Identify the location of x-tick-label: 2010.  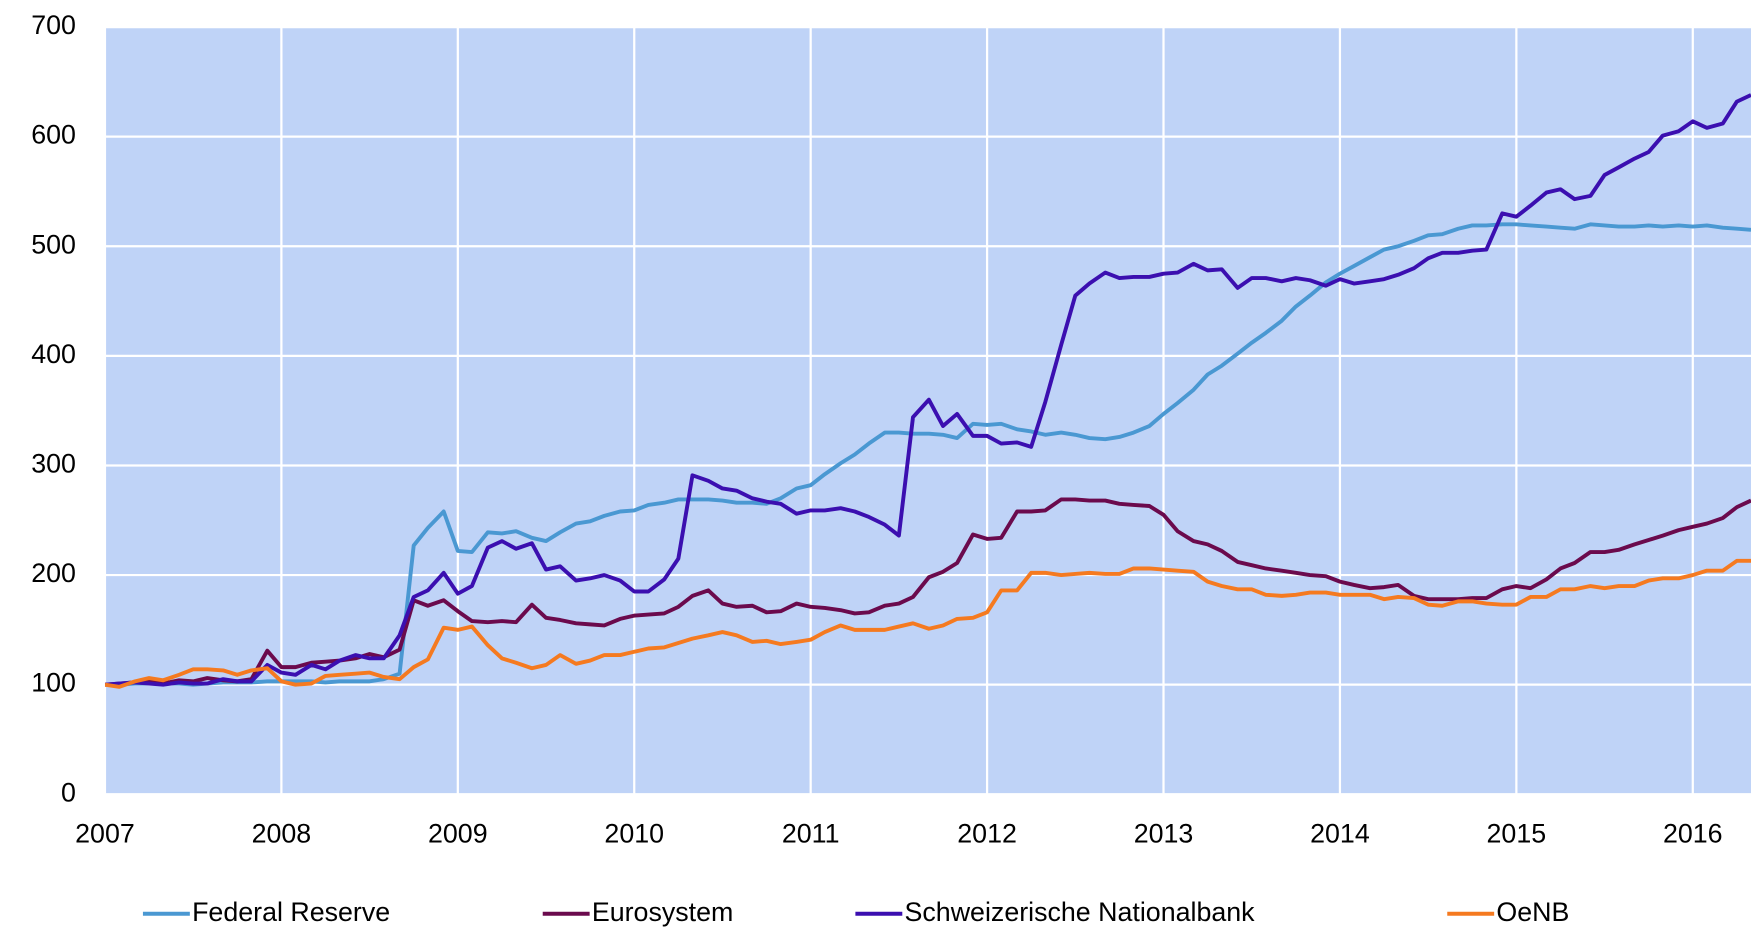
(634, 834).